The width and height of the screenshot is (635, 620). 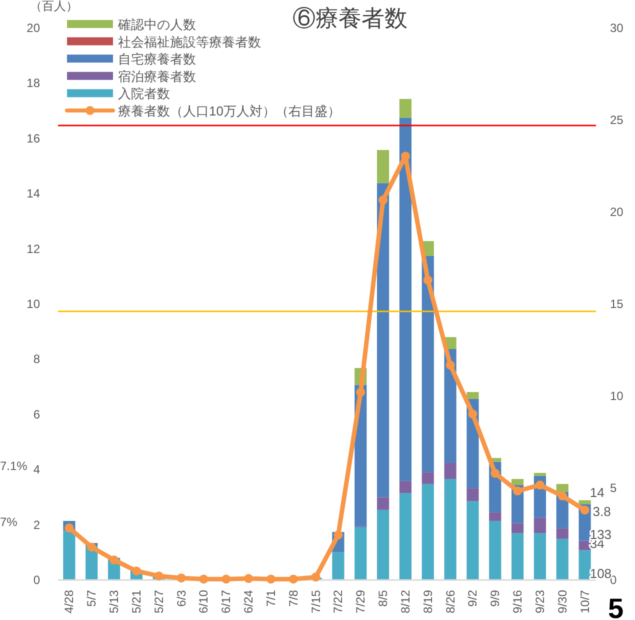 What do you see at coordinates (229, 111) in the screenshot?
I see `legend-label: 療養者数（人口10万人対）（右目盛）` at bounding box center [229, 111].